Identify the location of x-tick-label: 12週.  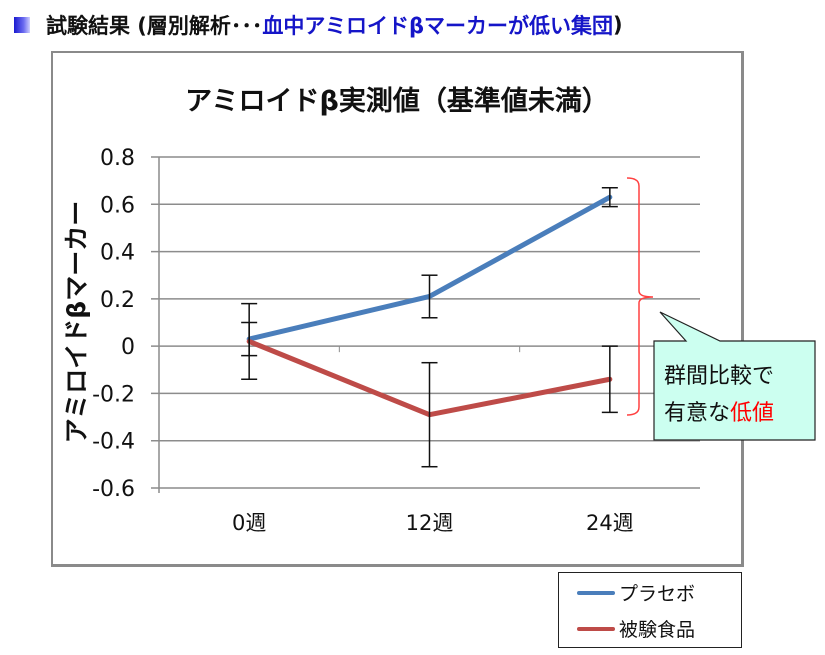
(430, 523).